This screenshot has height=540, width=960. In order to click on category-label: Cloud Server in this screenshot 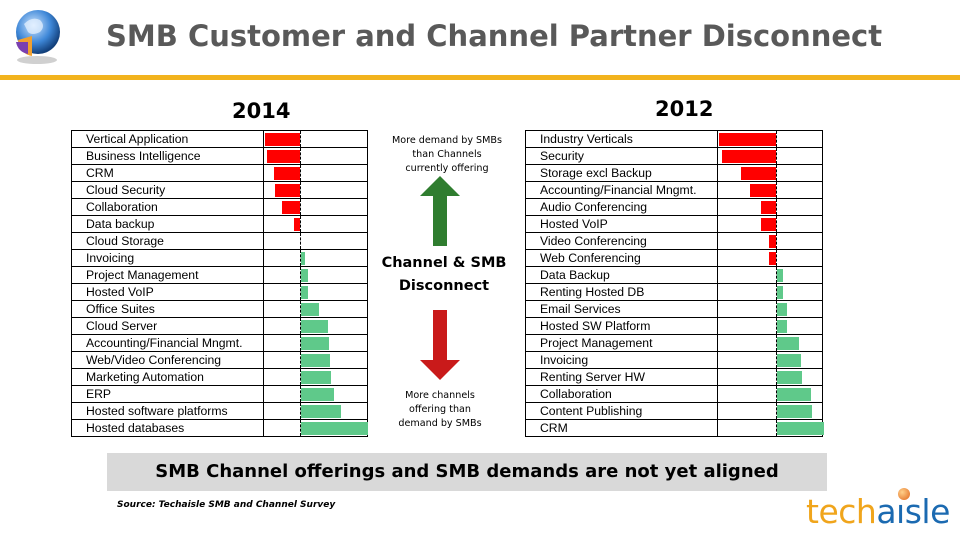, I will do `click(167, 326)`.